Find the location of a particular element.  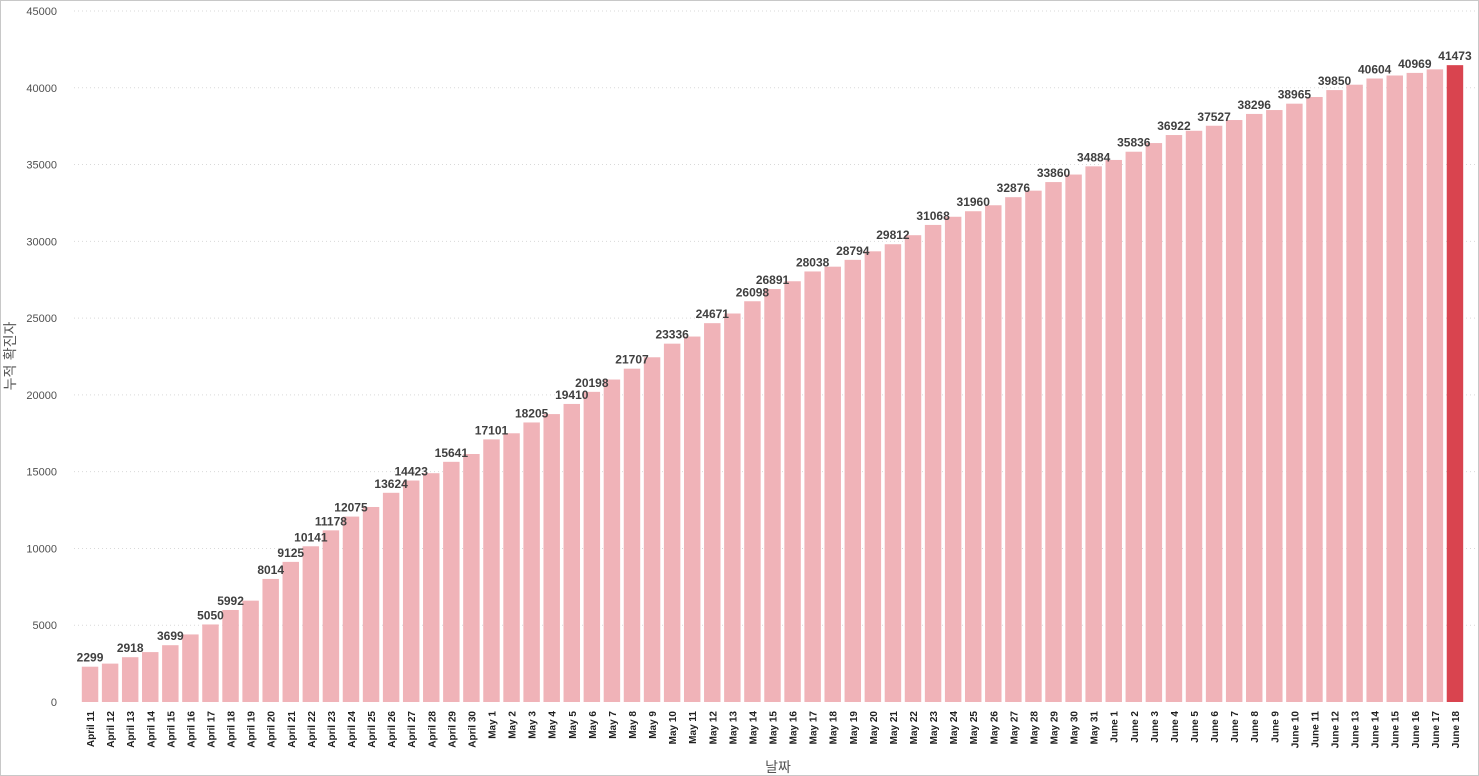

x-tick-label: June 4 is located at coordinates (1175, 727).